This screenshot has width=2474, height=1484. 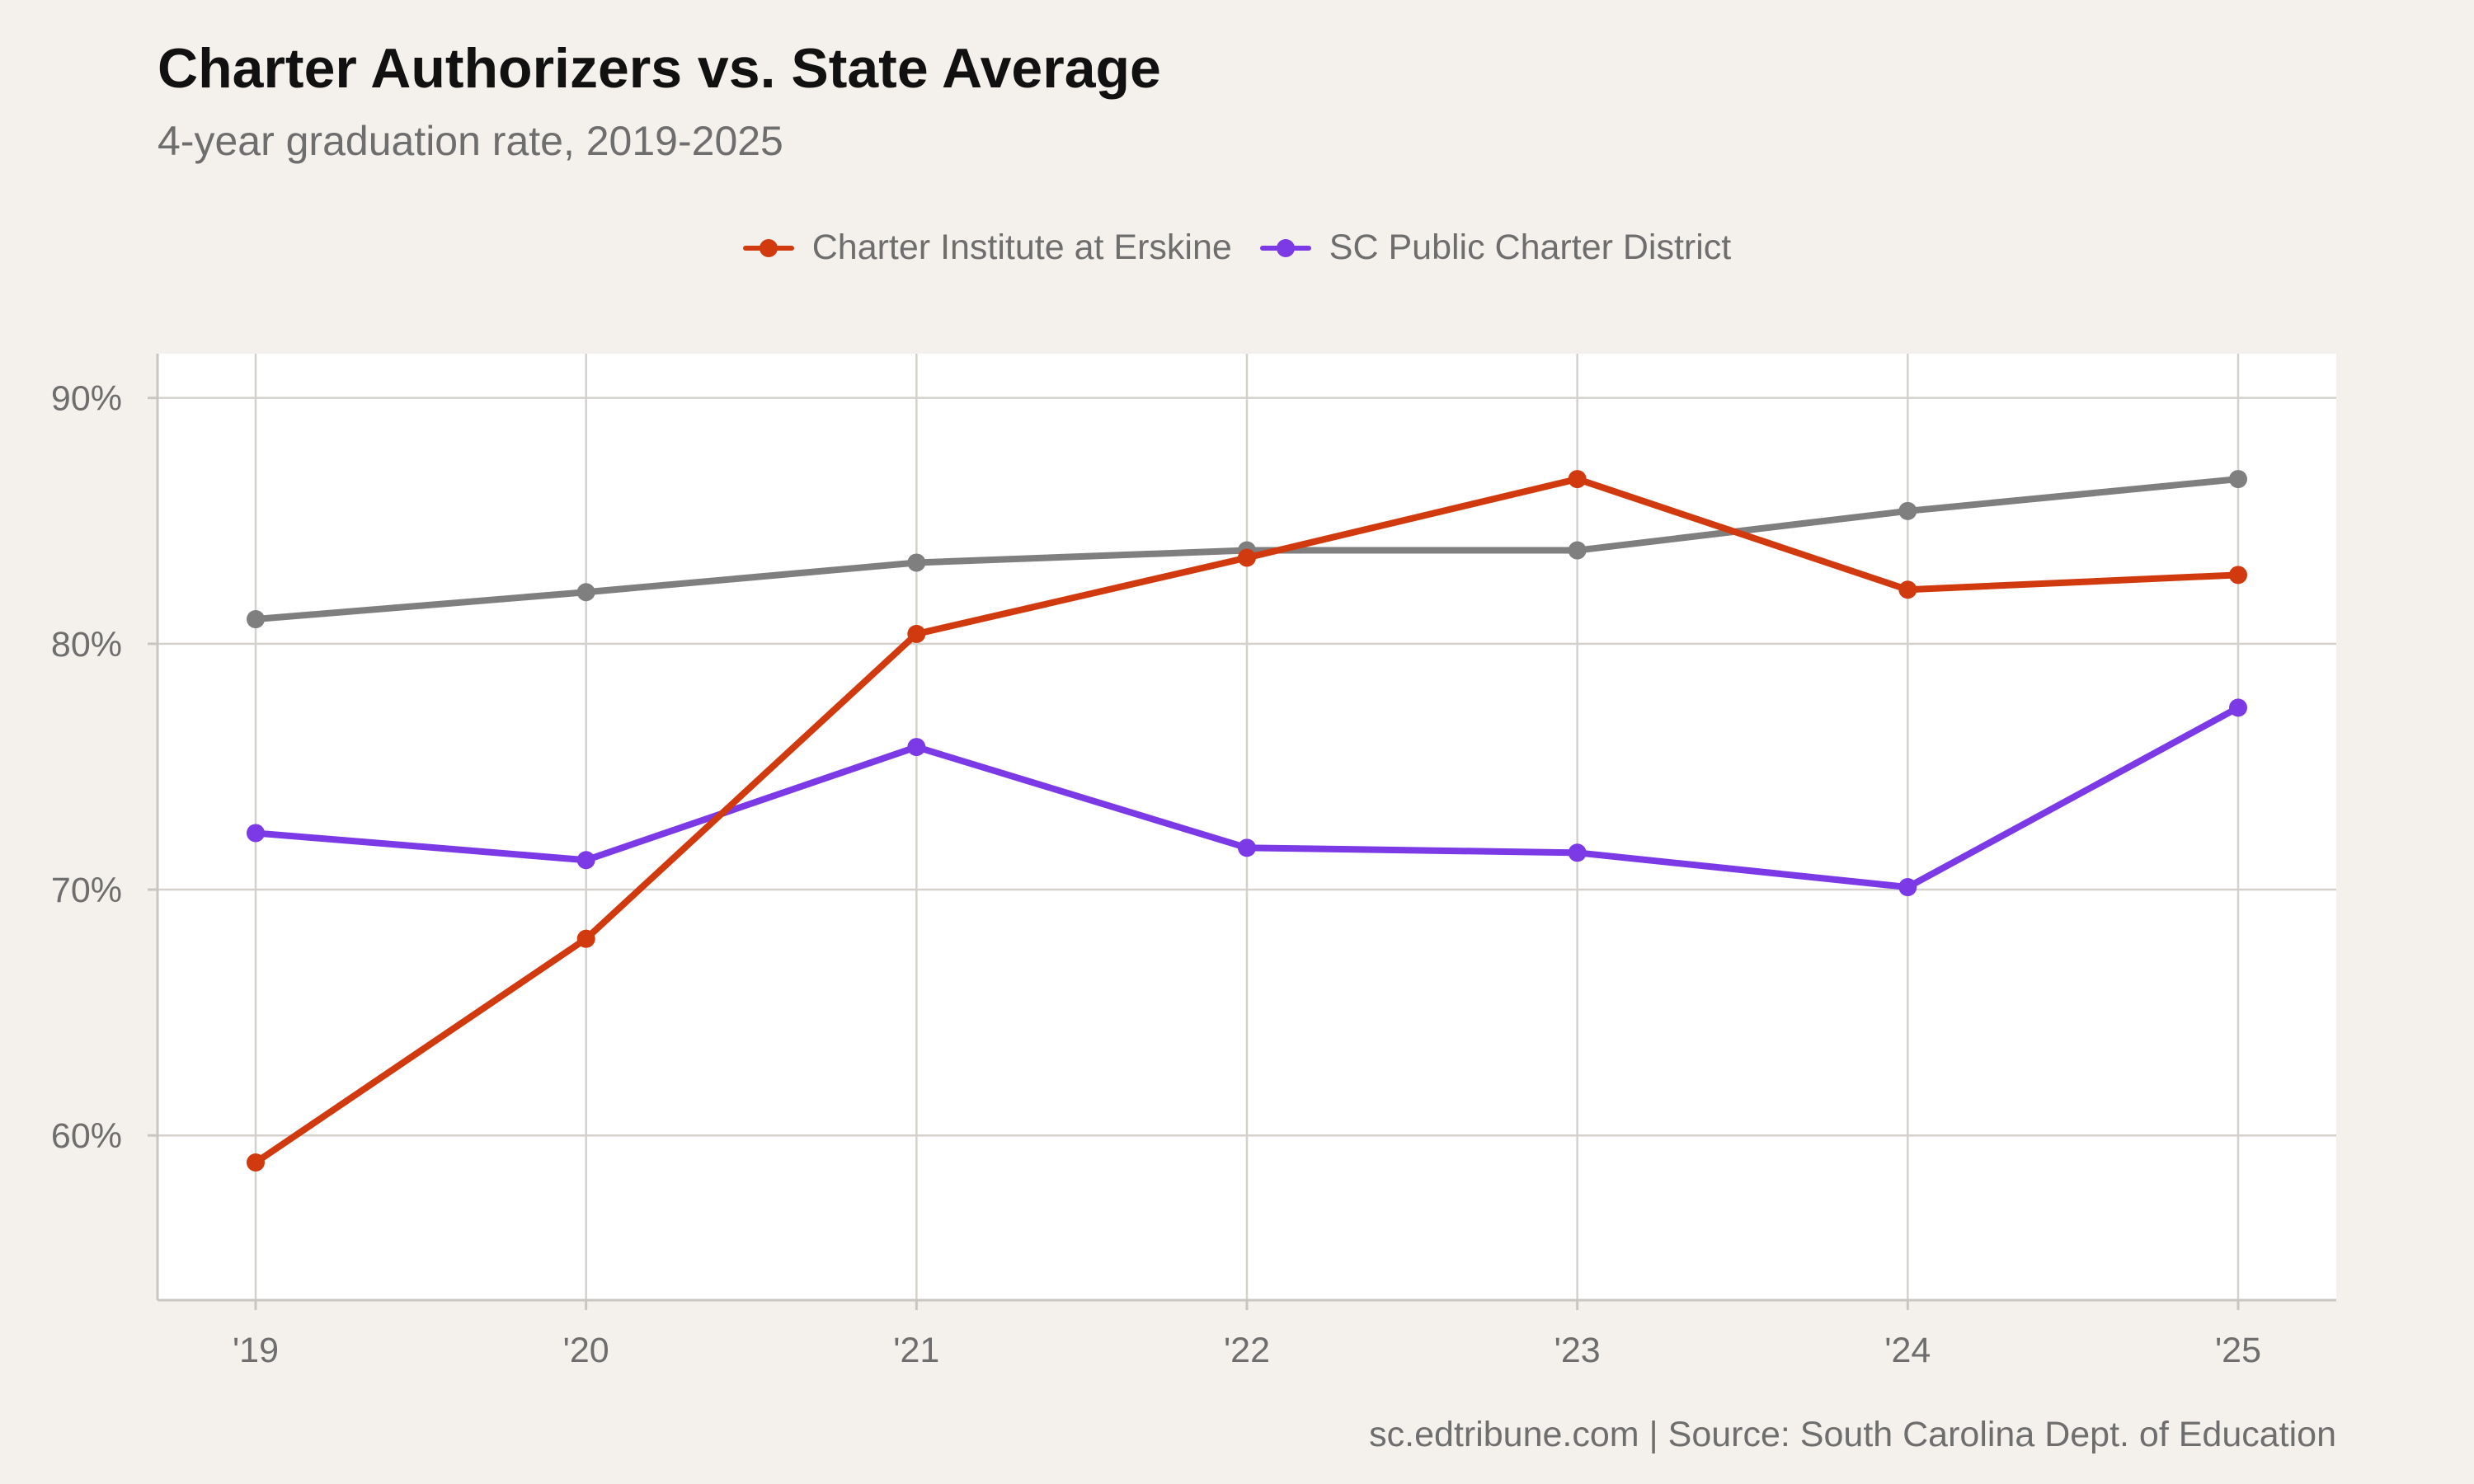 What do you see at coordinates (2238, 1350) in the screenshot?
I see `x-tick-label: '25` at bounding box center [2238, 1350].